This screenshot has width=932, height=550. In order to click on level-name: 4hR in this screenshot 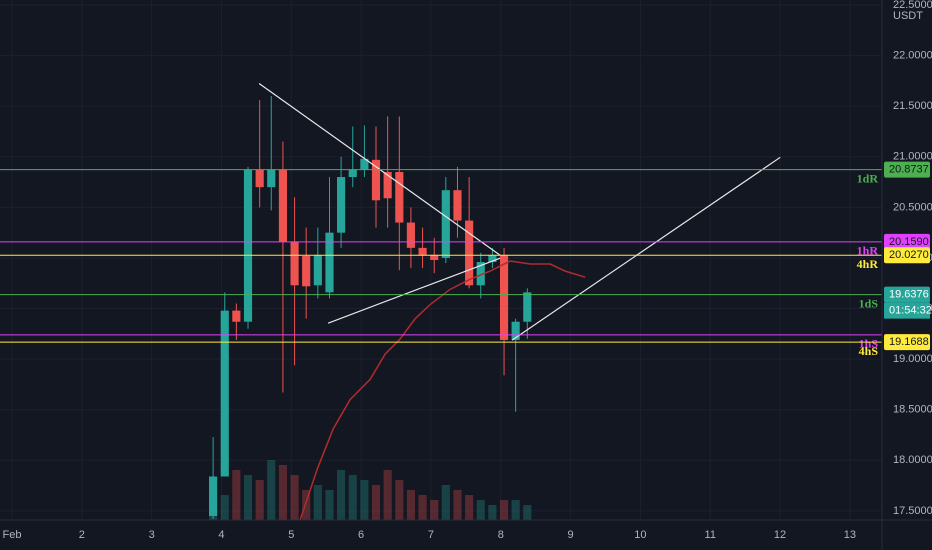, I will do `click(868, 264)`.